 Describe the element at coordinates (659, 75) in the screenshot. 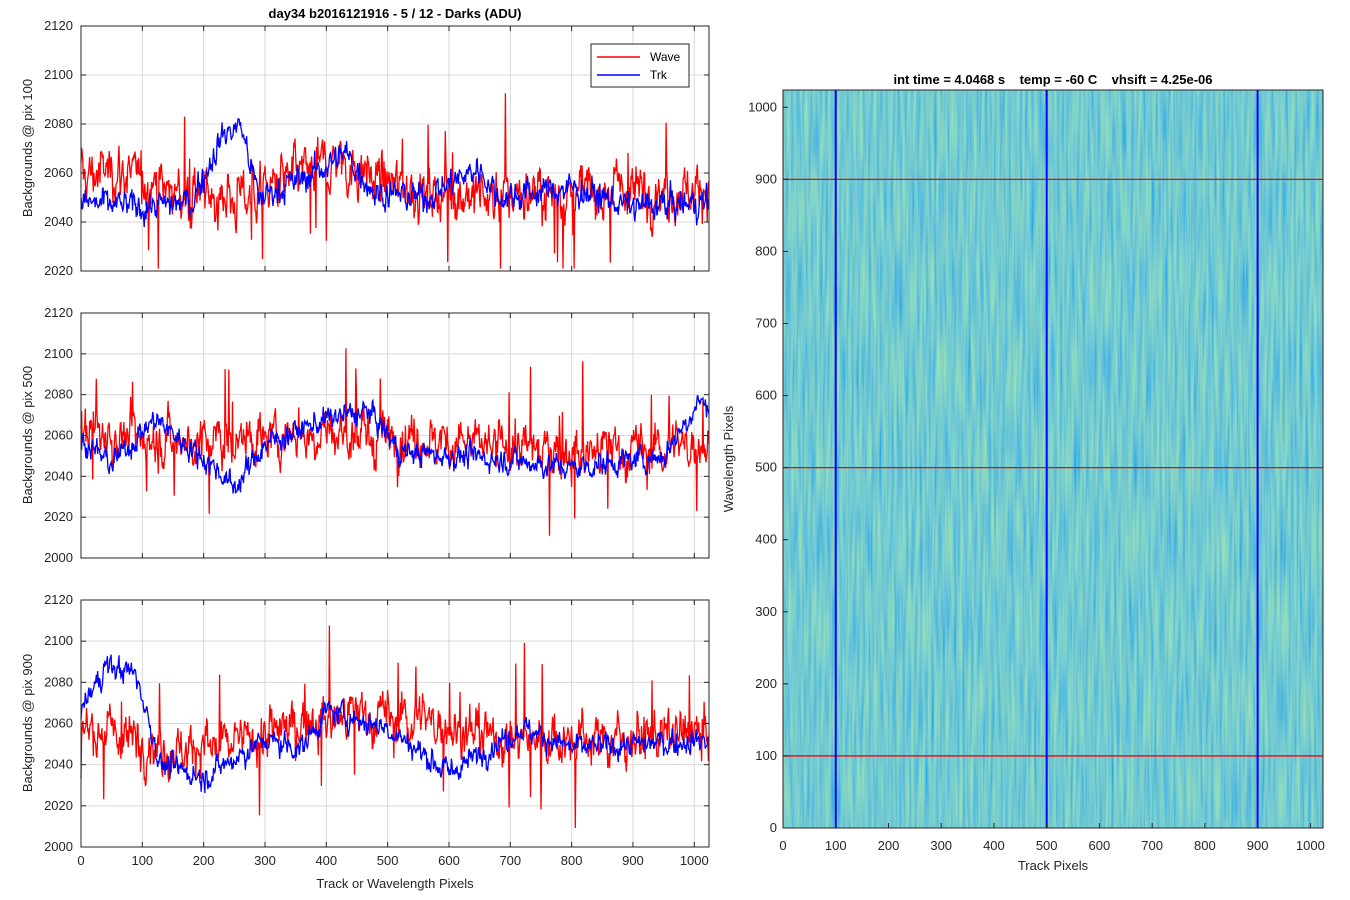

I see `legend-label-trk: Trk` at that location.